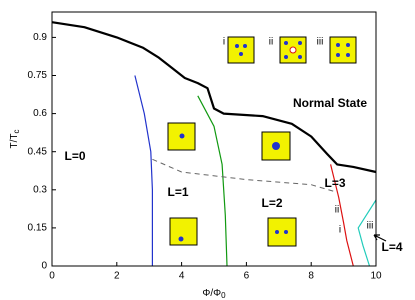 The height and width of the screenshot is (300, 415). Describe the element at coordinates (334, 183) in the screenshot. I see `annotation: L=3` at that location.